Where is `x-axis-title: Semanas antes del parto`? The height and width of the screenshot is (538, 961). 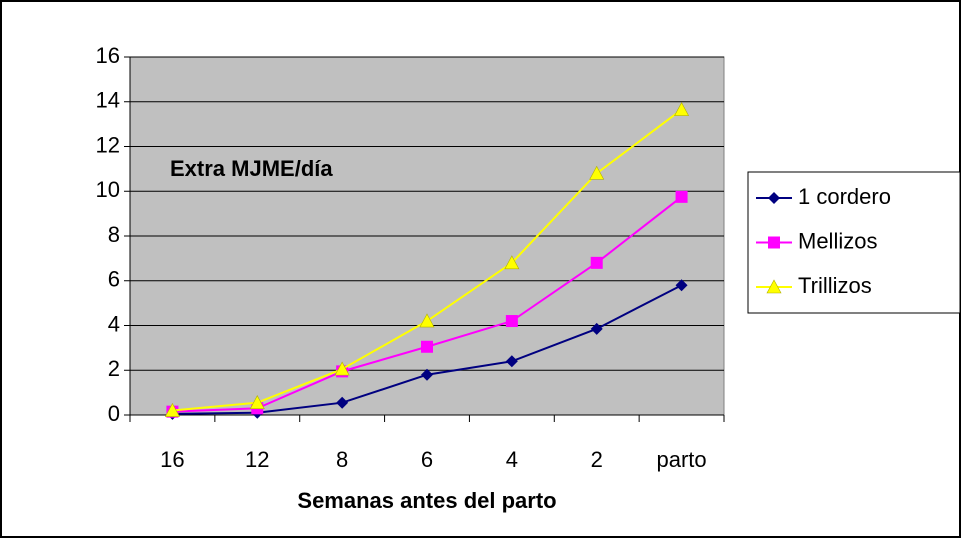 x-axis-title: Semanas antes del parto is located at coordinates (426, 500).